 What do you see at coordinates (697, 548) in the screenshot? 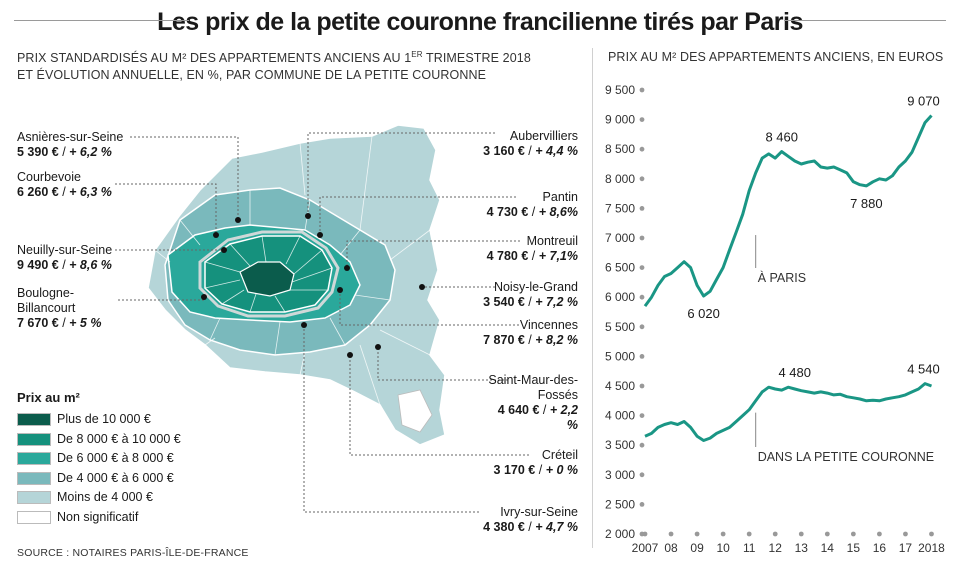
I see `x-tick-label: 09` at bounding box center [697, 548].